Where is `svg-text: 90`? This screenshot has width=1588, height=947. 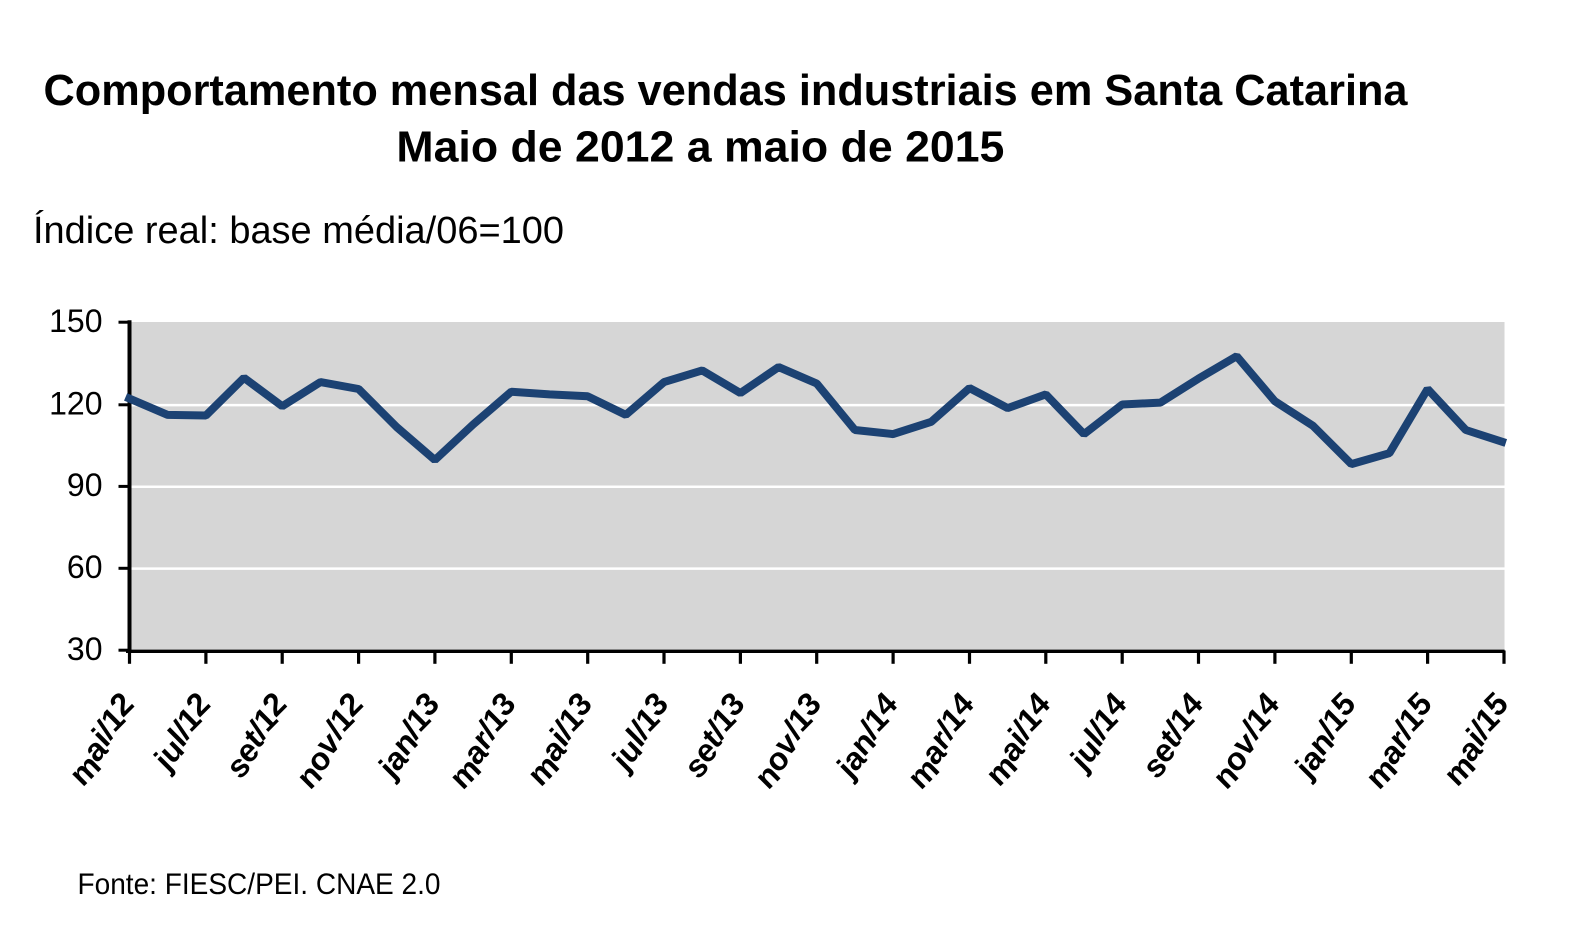
svg-text: 90 is located at coordinates (85, 485).